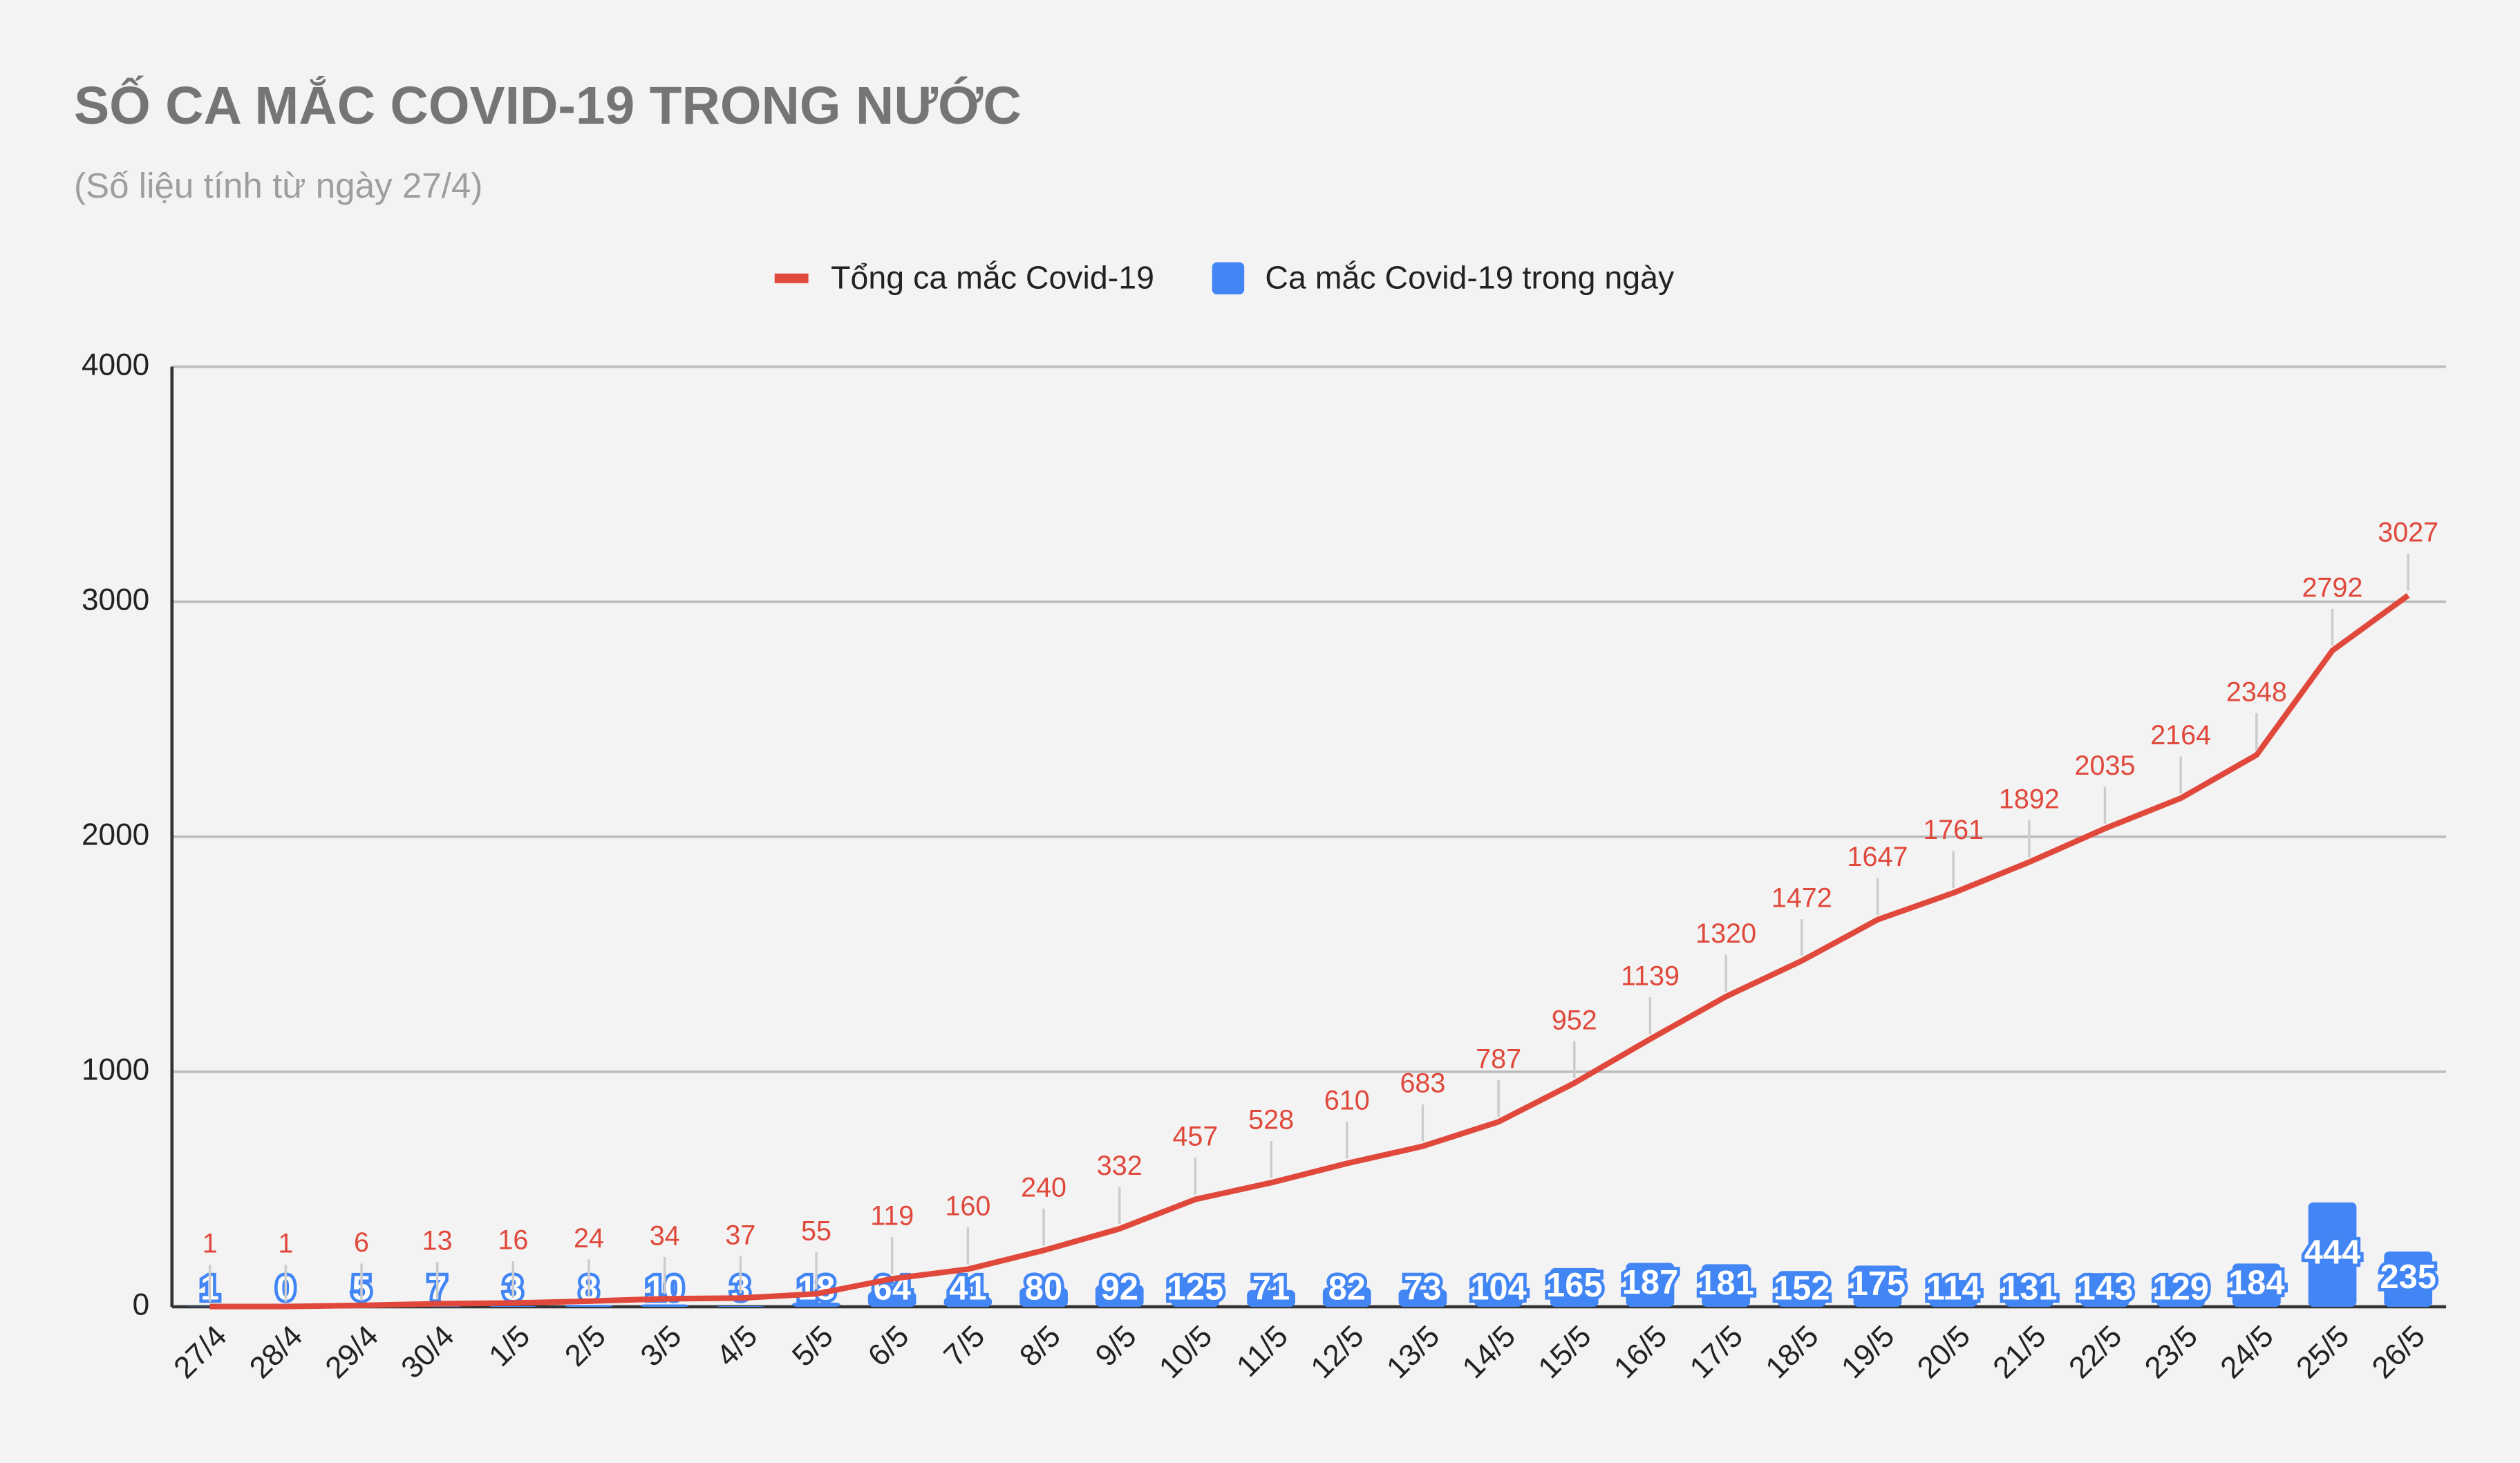 This screenshot has width=2520, height=1463. Describe the element at coordinates (1043, 1187) in the screenshot. I see `data-label: 240` at that location.